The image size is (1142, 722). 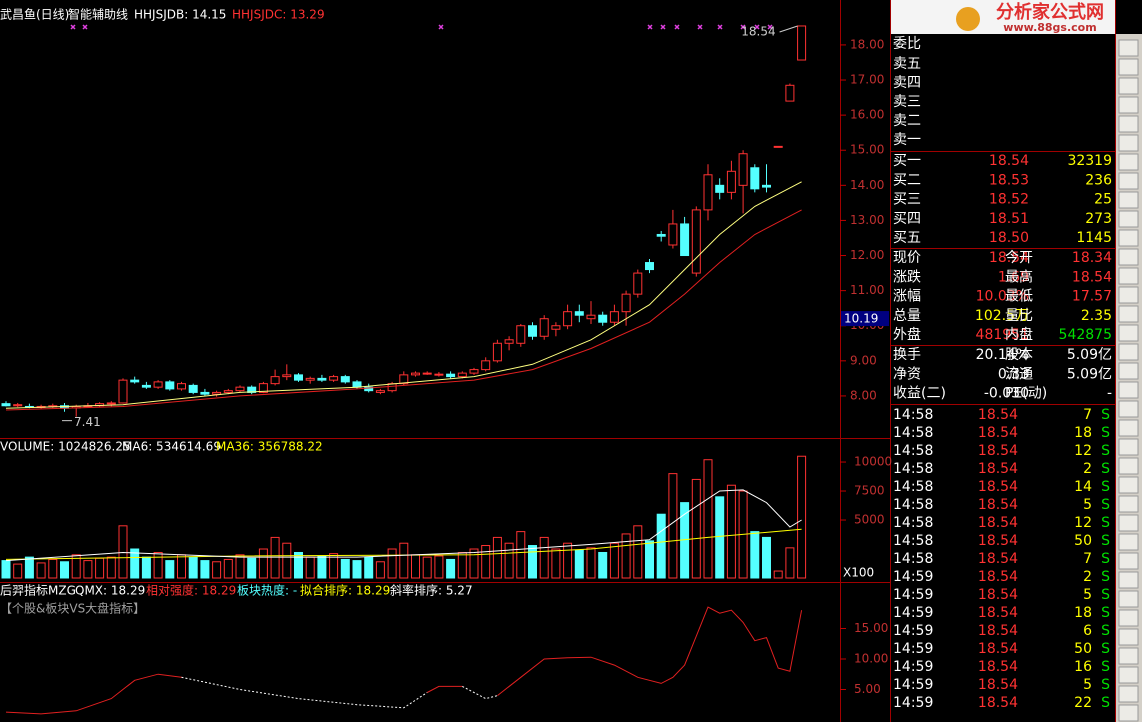 I want to click on trade-volume: 12, so click(x=1083, y=451).